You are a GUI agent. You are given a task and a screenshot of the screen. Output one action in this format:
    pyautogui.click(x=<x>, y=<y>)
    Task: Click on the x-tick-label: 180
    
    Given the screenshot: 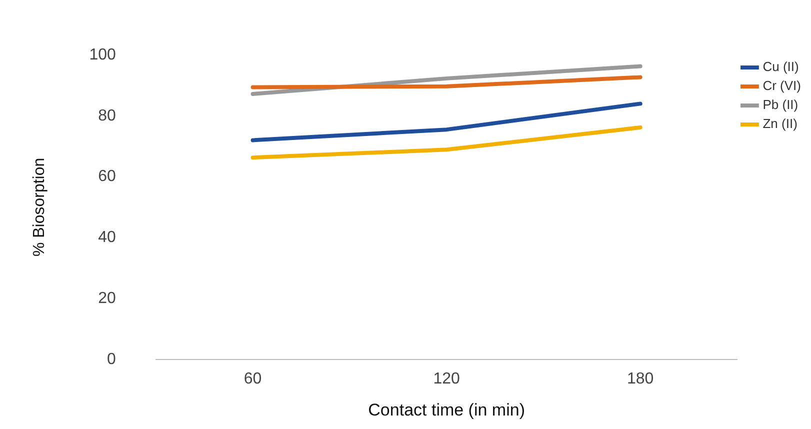 What is the action you would take?
    pyautogui.click(x=640, y=379)
    